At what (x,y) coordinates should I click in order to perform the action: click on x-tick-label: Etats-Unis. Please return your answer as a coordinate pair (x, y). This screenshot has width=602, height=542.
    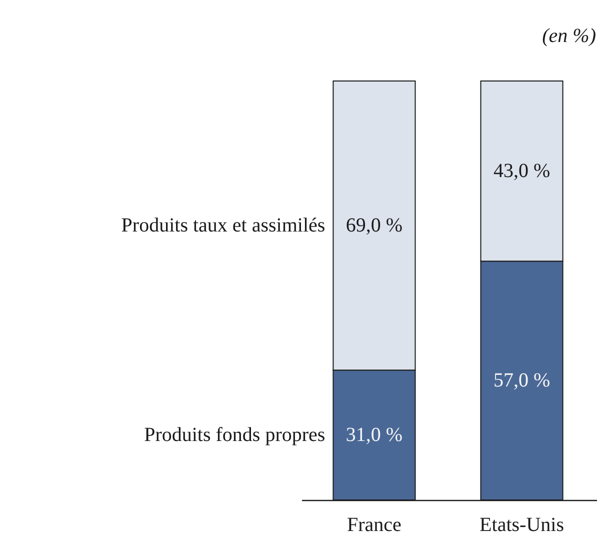
    Looking at the image, I should click on (522, 525).